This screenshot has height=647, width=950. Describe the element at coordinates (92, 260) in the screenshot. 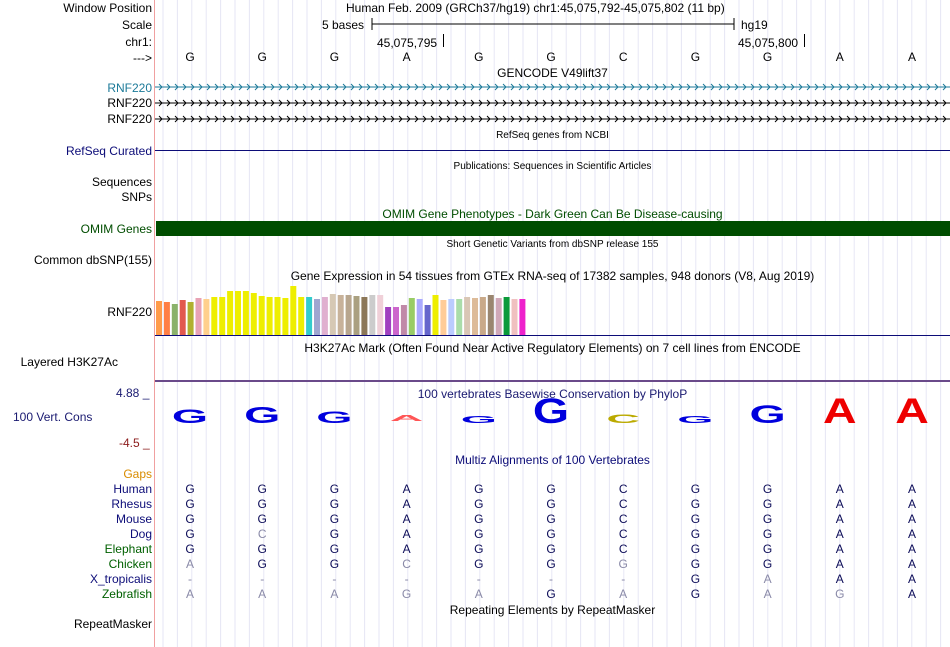

I see `dbsnp-label: Common dbSNP(155)` at that location.